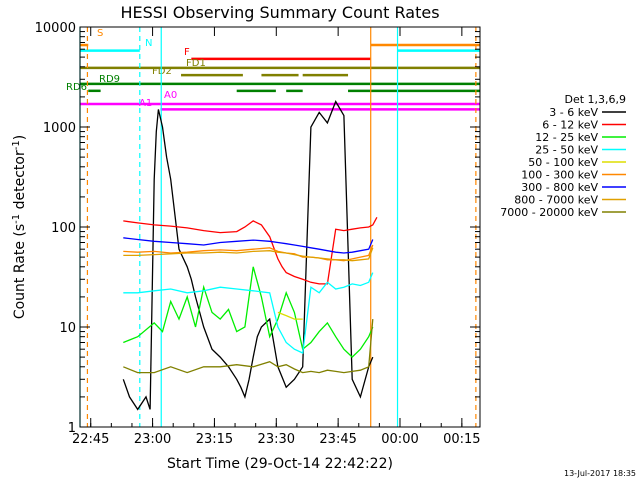 The image size is (640, 480). What do you see at coordinates (556, 200) in the screenshot?
I see `legend-label-7: 800 - 7000 keV` at bounding box center [556, 200].